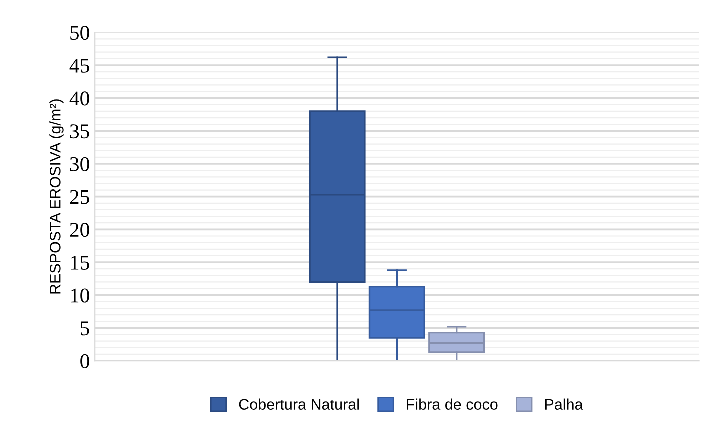 The height and width of the screenshot is (435, 715). What do you see at coordinates (80, 230) in the screenshot?
I see `y-tick-label: 20` at bounding box center [80, 230].